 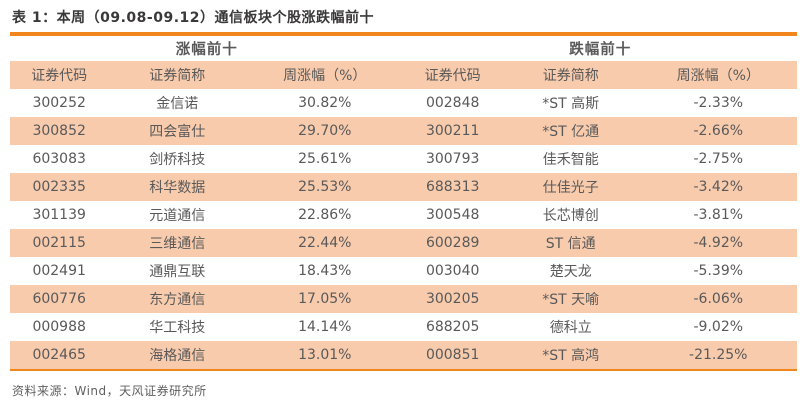 What do you see at coordinates (177, 356) in the screenshot?
I see `cell-name: 海格通信` at bounding box center [177, 356].